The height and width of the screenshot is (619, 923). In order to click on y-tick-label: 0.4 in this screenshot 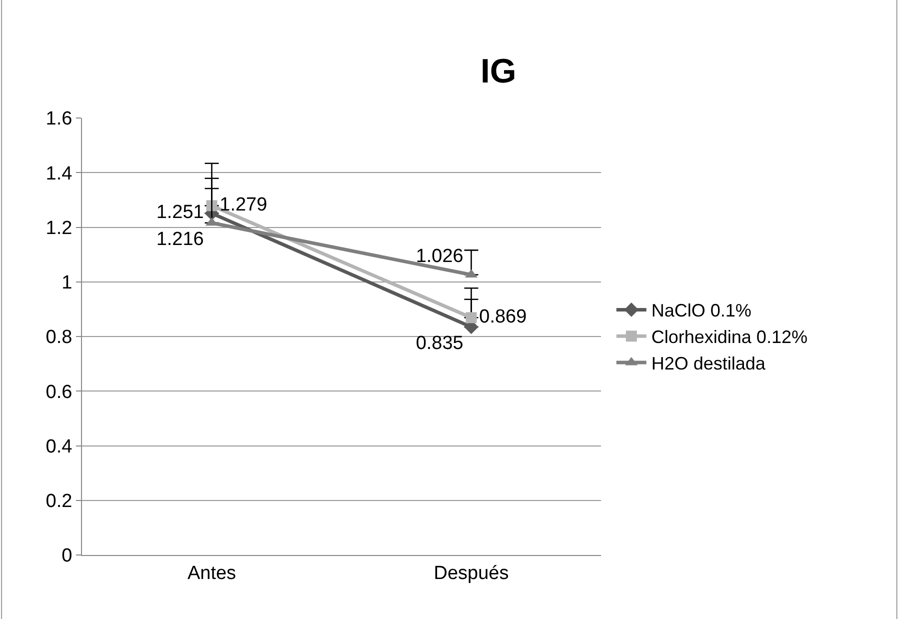, I will do `click(59, 447)`.